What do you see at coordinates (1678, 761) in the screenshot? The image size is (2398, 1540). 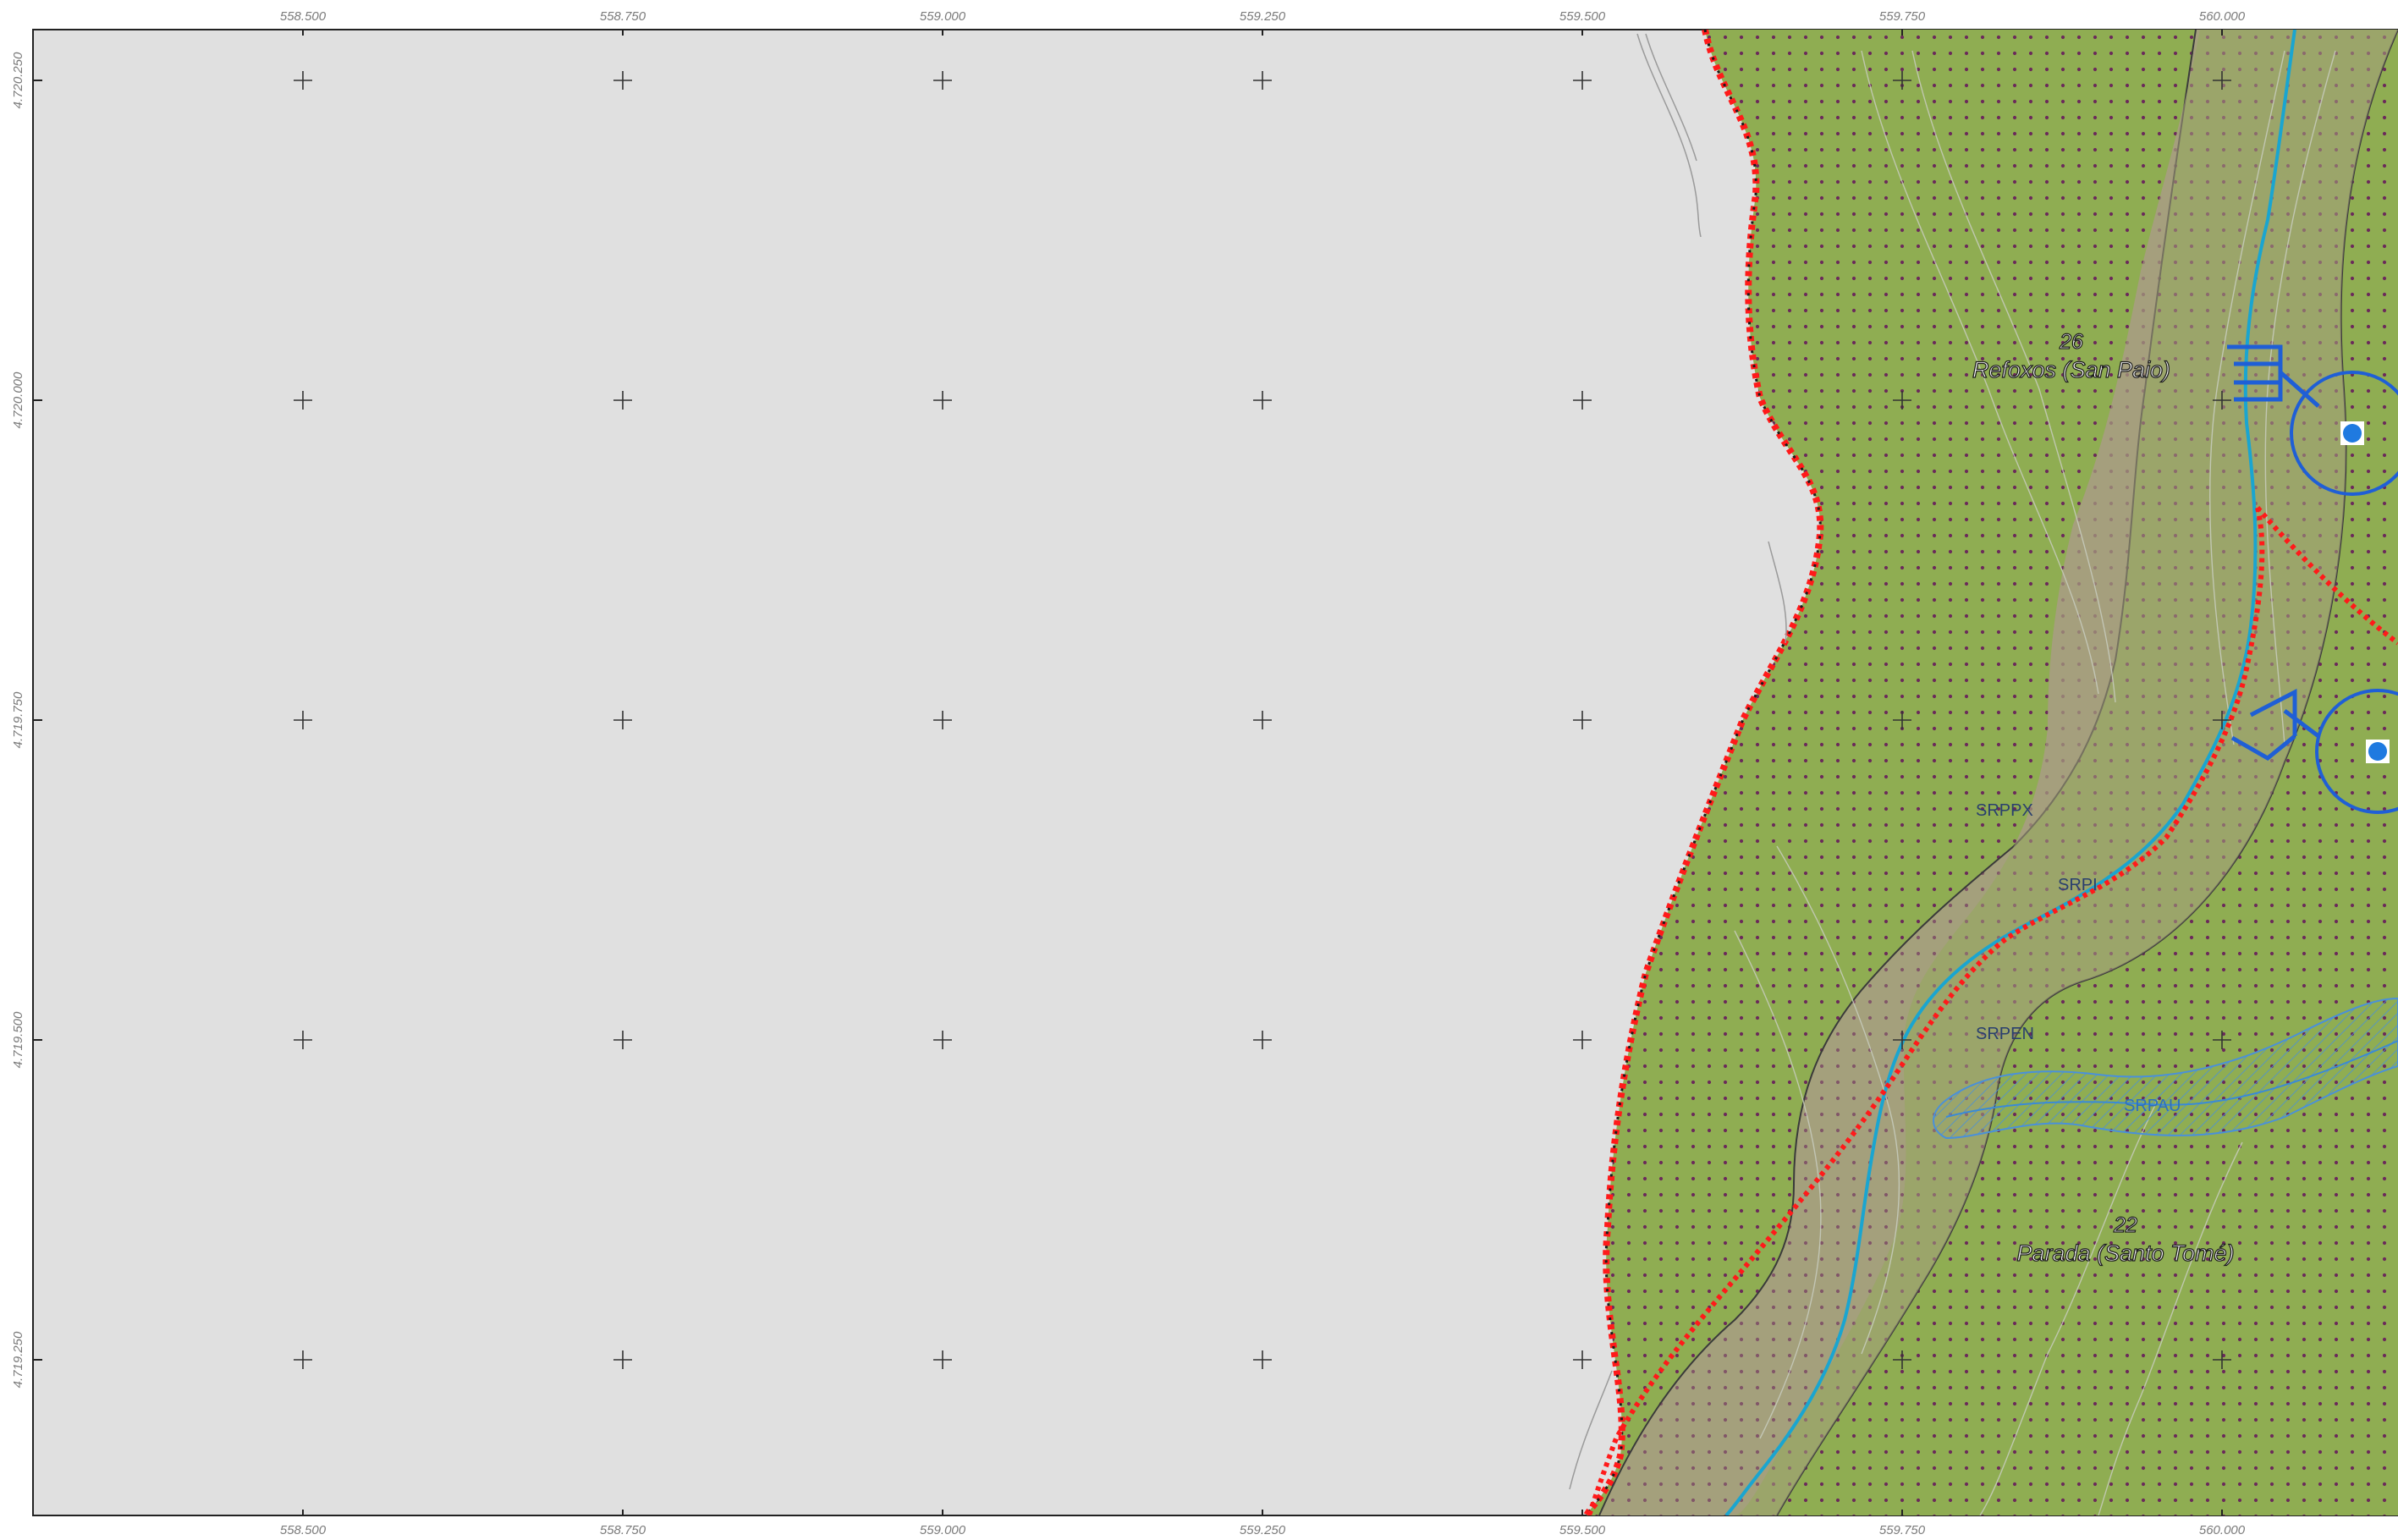 I see `roads` at bounding box center [1678, 761].